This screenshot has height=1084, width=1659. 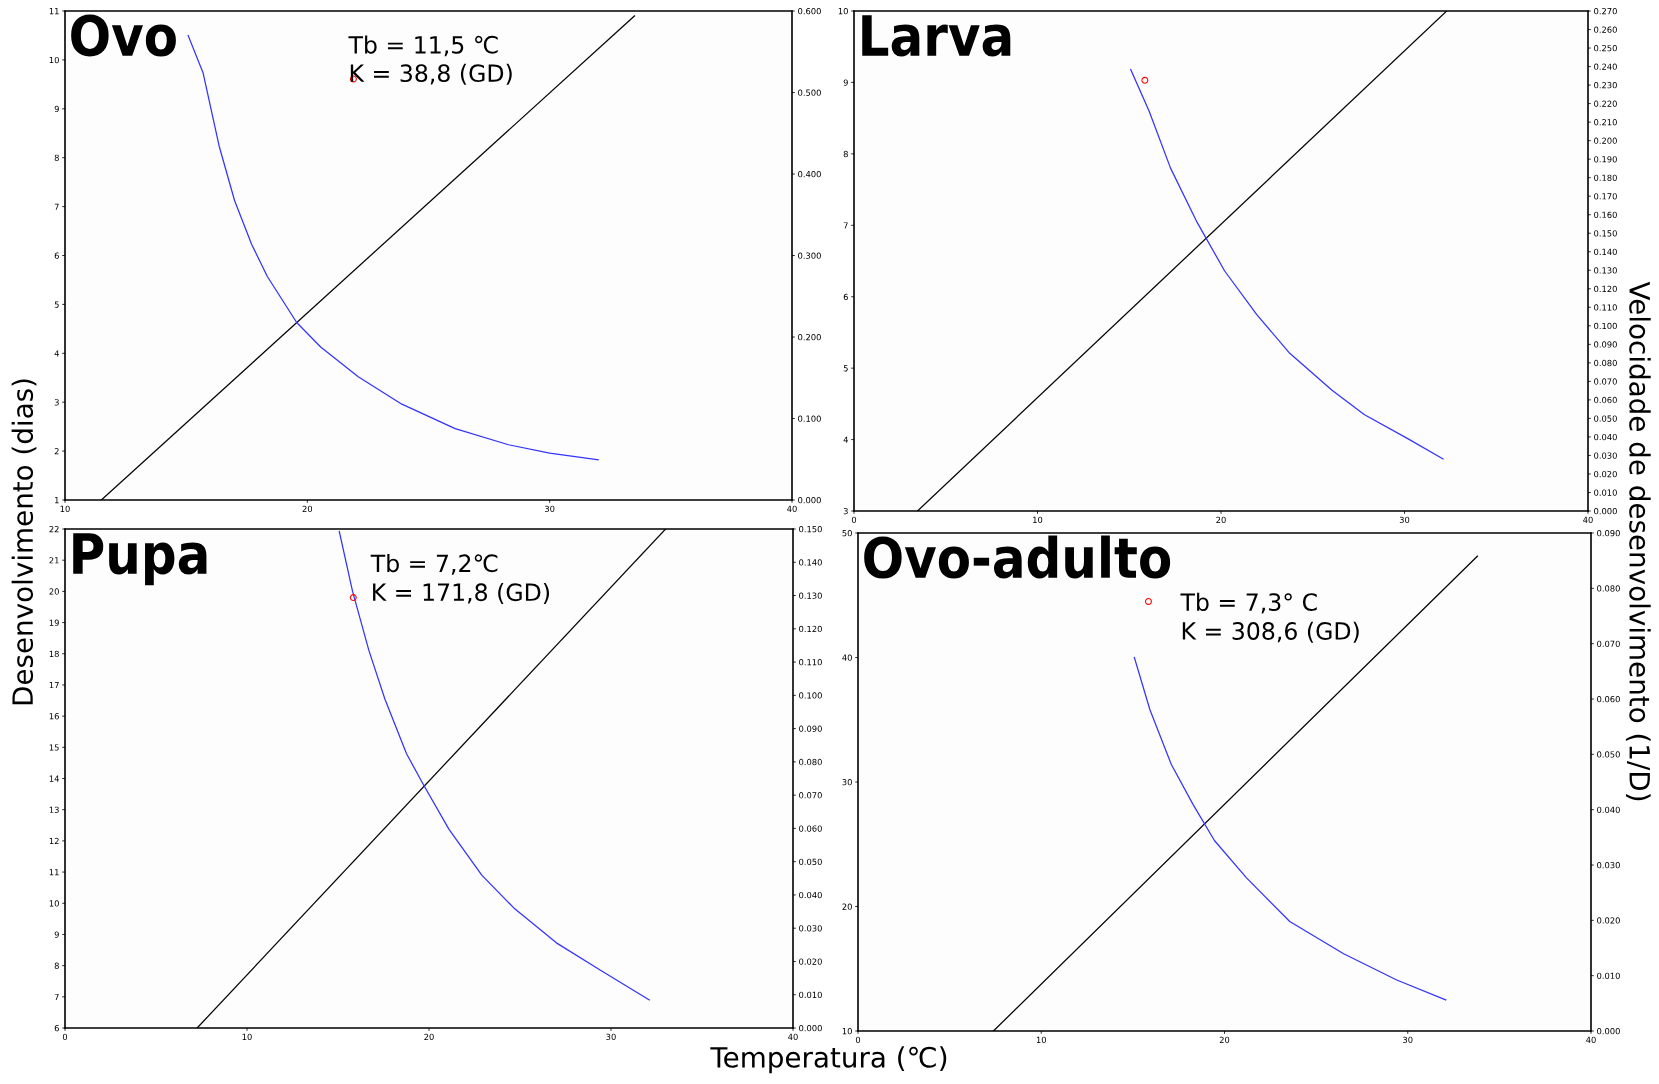 What do you see at coordinates (434, 564) in the screenshot?
I see `annotation: Tb = 7,2℃` at bounding box center [434, 564].